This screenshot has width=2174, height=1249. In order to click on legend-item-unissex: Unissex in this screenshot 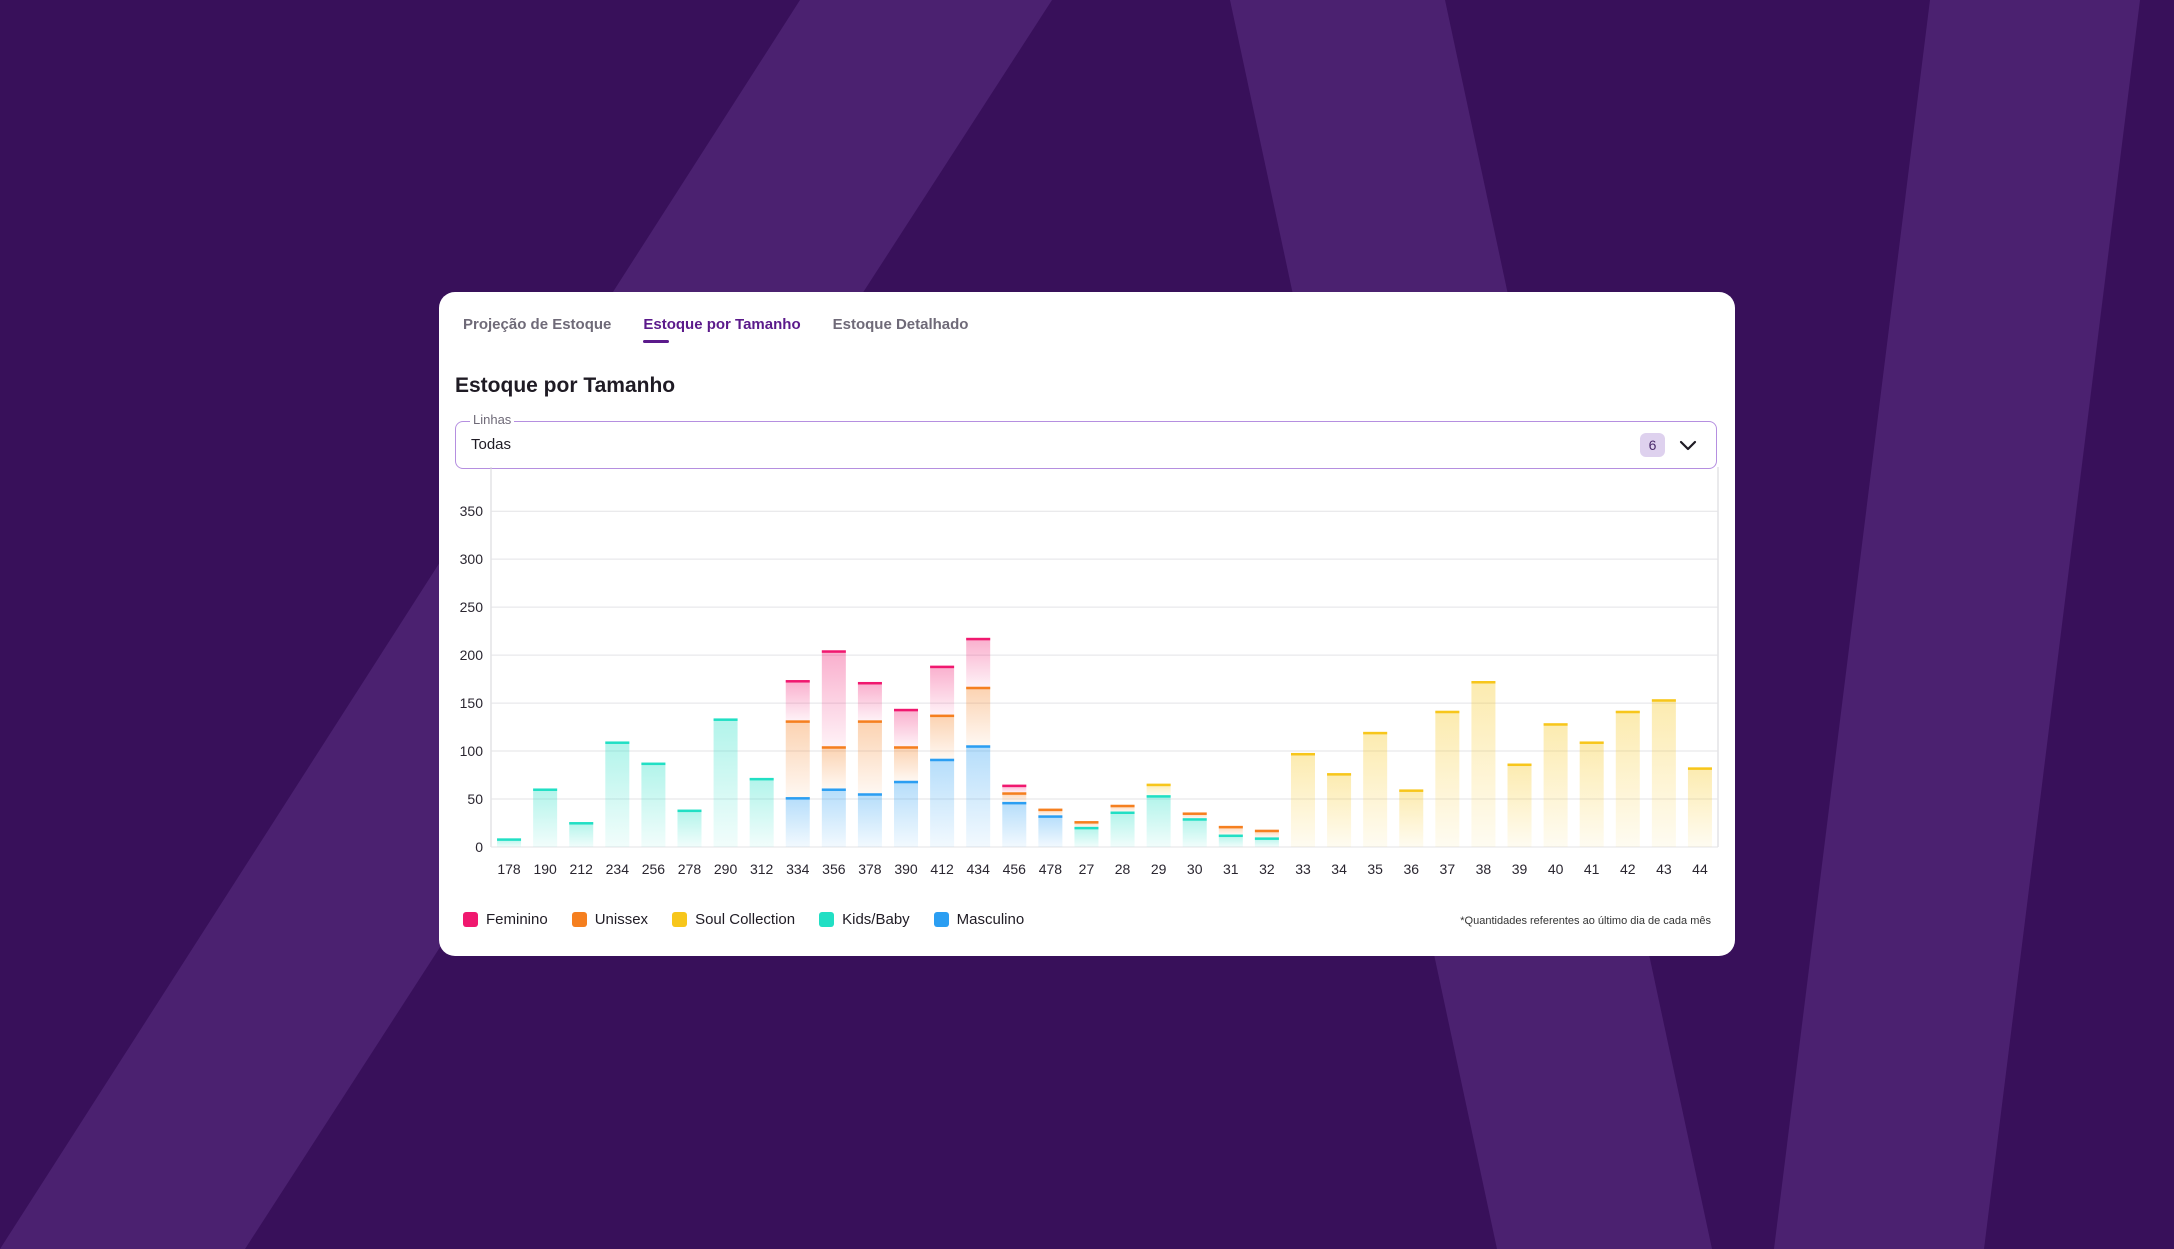, I will do `click(610, 919)`.